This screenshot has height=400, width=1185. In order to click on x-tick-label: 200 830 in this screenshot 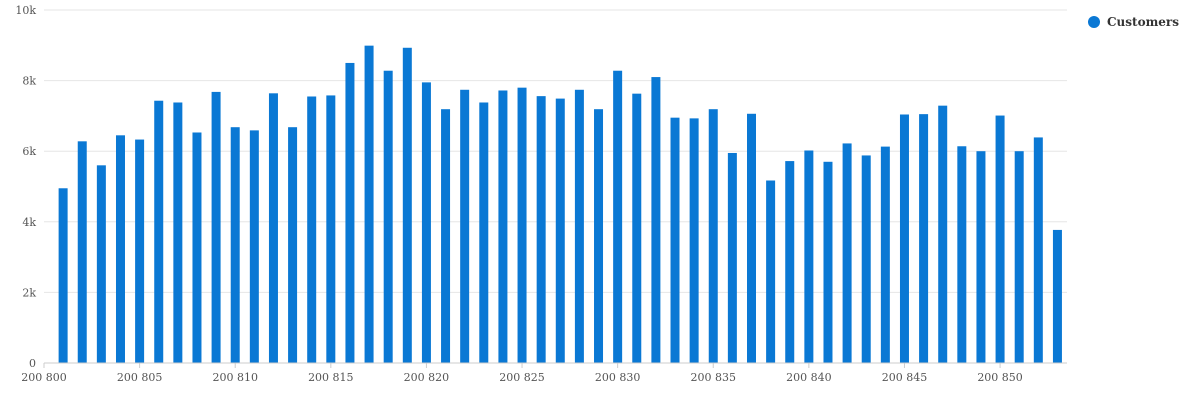, I will do `click(618, 377)`.